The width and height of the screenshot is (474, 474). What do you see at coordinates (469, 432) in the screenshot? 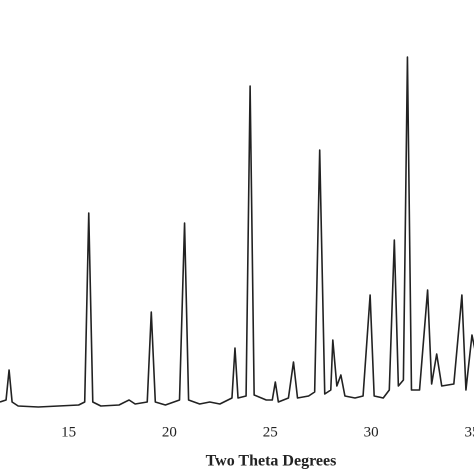
I see `x-tick-label: 35` at bounding box center [469, 432].